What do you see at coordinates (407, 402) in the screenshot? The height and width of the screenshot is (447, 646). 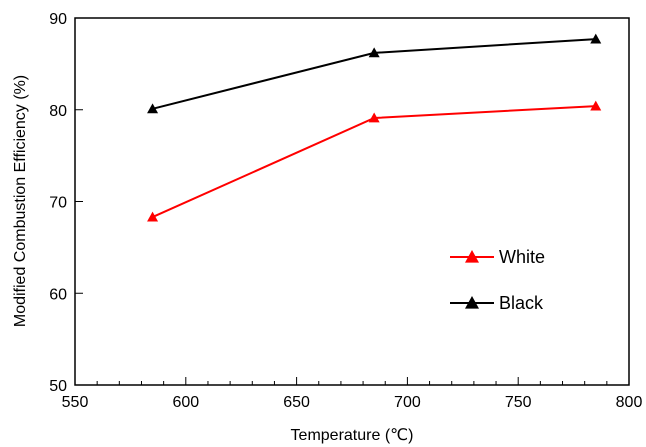 I see `x-tick-label: 700` at bounding box center [407, 402].